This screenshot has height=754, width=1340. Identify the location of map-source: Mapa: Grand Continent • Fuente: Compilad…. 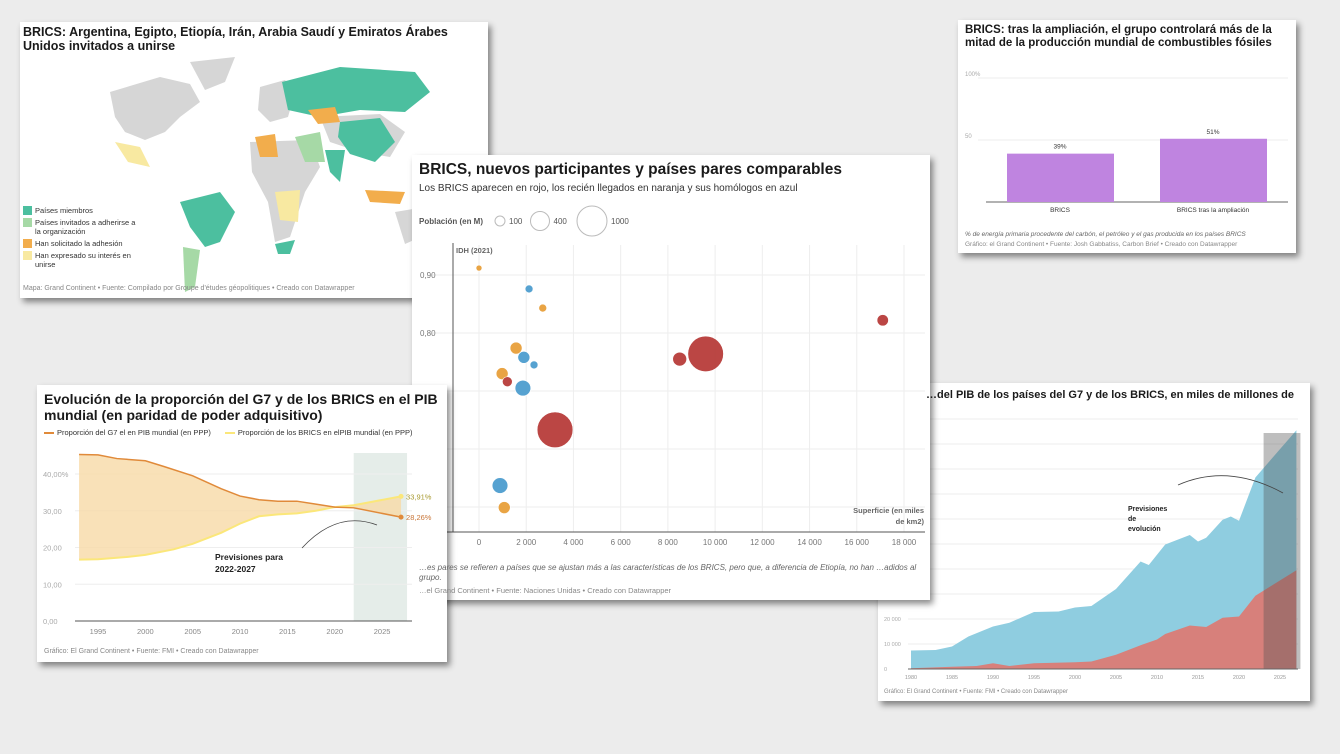
(189, 289).